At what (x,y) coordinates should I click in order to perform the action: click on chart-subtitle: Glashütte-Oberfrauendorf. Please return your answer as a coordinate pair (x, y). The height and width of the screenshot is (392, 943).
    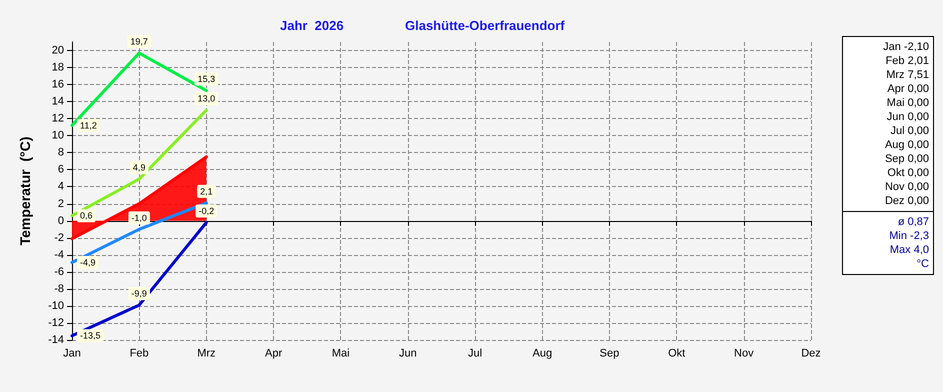
    Looking at the image, I should click on (485, 25).